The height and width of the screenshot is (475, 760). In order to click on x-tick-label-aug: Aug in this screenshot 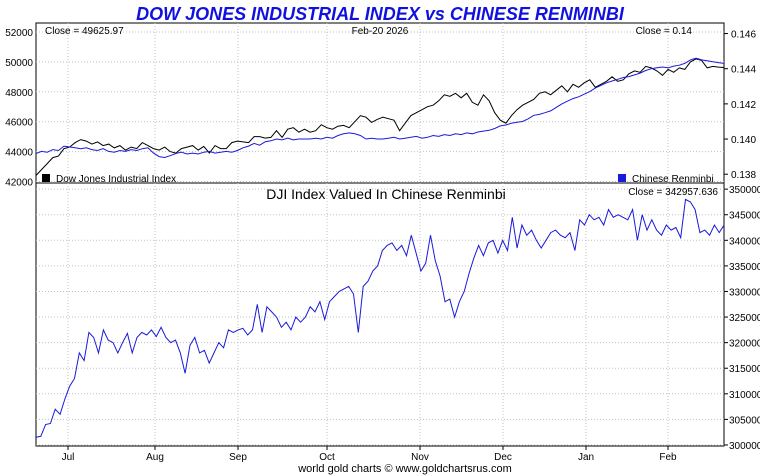, I will do `click(155, 457)`.